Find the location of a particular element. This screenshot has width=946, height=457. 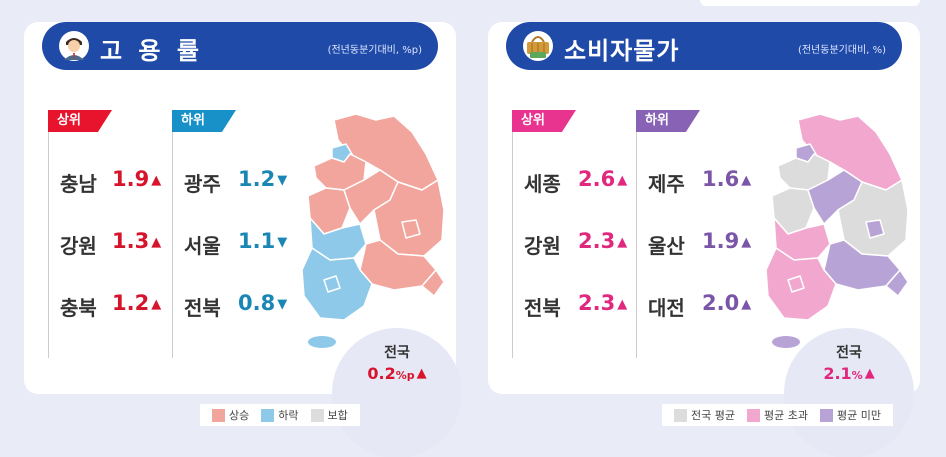

region-name: 세종 is located at coordinates (542, 184).